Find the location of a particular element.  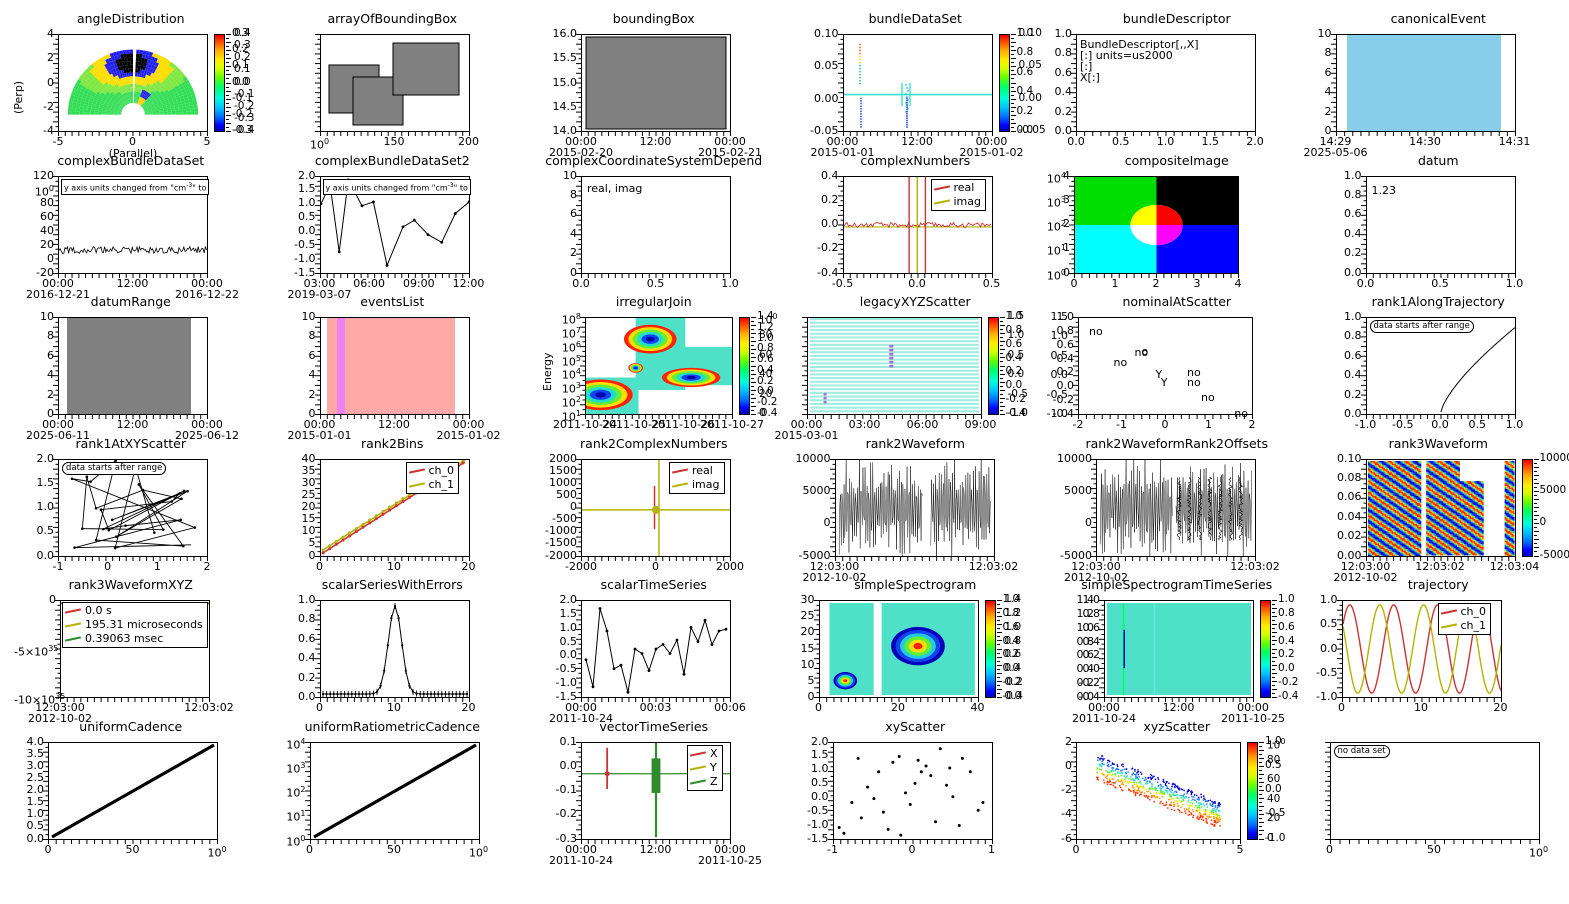

y-tick-label: -5000 is located at coordinates (814, 555).